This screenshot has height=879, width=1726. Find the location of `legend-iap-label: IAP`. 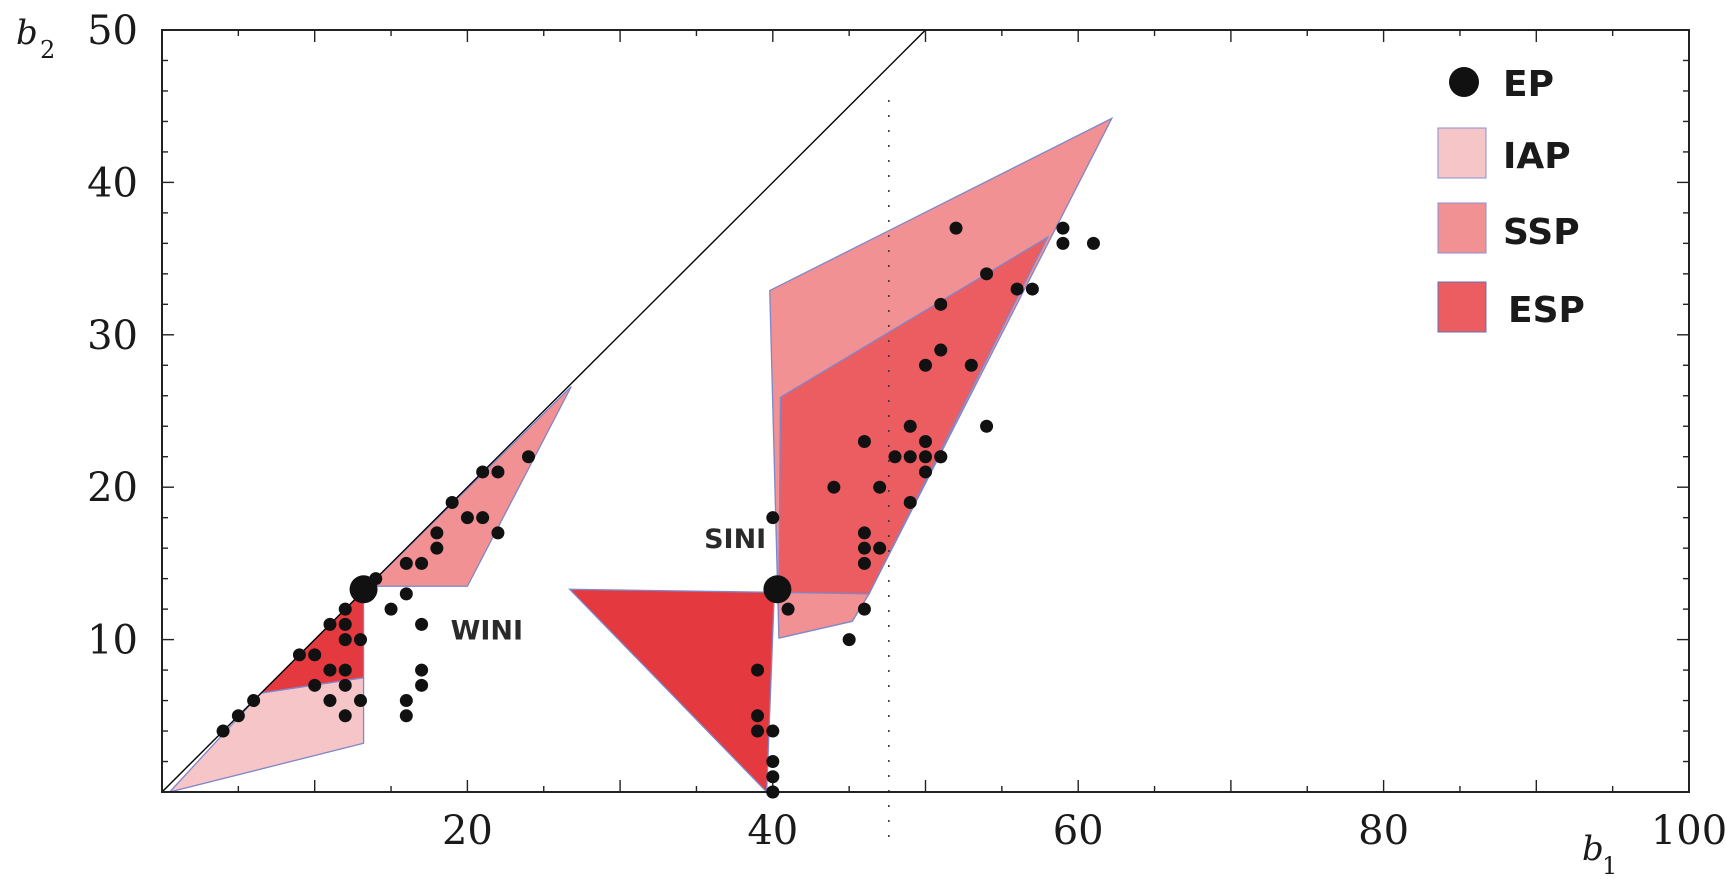

legend-iap-label: IAP is located at coordinates (1537, 156).